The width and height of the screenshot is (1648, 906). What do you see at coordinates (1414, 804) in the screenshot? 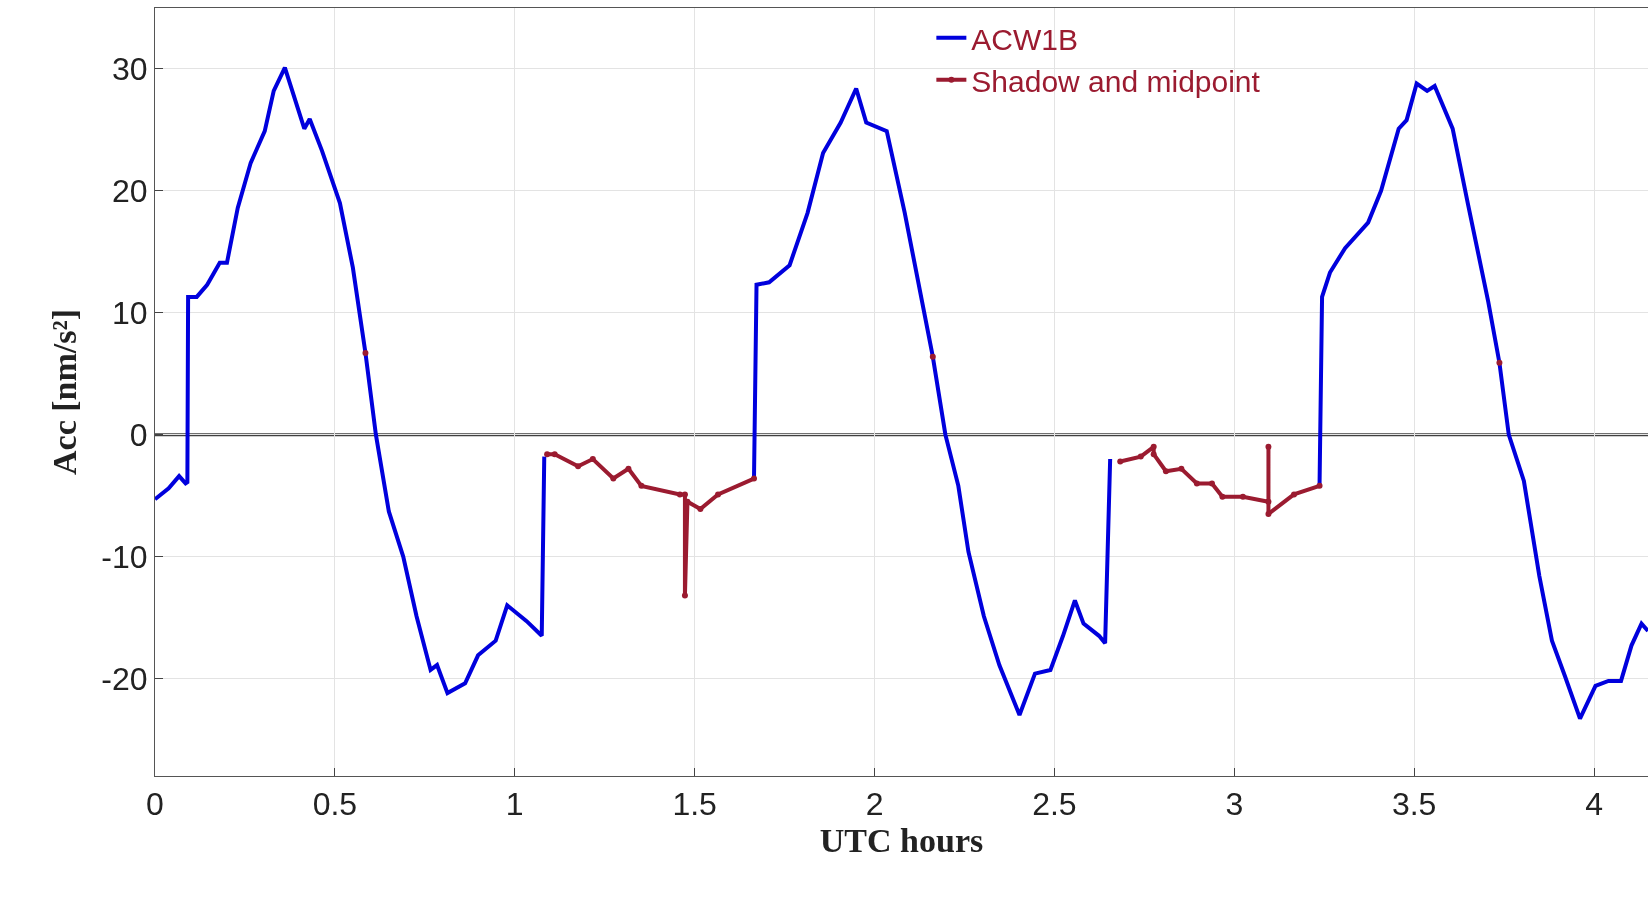
I see `x-tick-label: 3.5` at bounding box center [1414, 804].